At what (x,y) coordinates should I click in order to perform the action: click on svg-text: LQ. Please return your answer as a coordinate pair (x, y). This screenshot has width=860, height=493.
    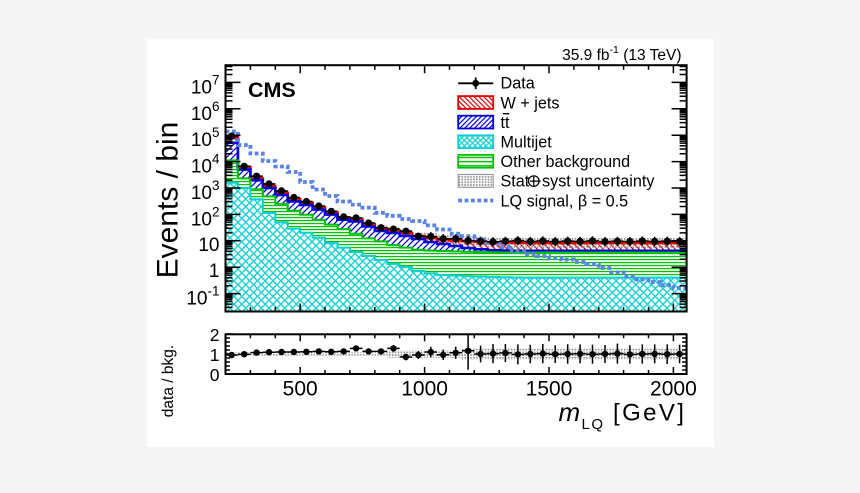
    Looking at the image, I should click on (593, 424).